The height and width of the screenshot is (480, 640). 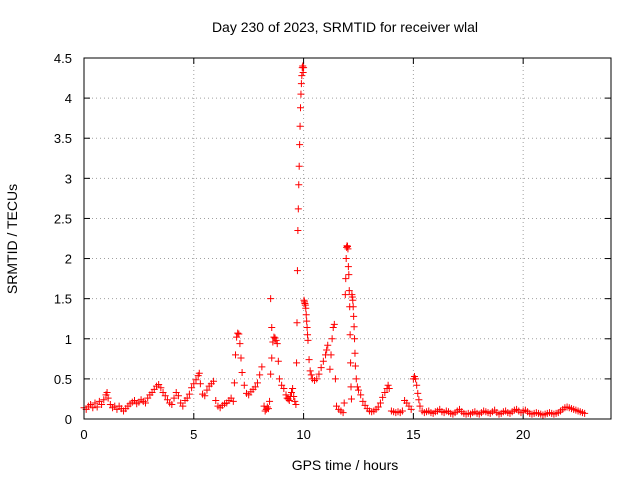 What do you see at coordinates (63, 138) in the screenshot?
I see `y-tick-label: 3.5` at bounding box center [63, 138].